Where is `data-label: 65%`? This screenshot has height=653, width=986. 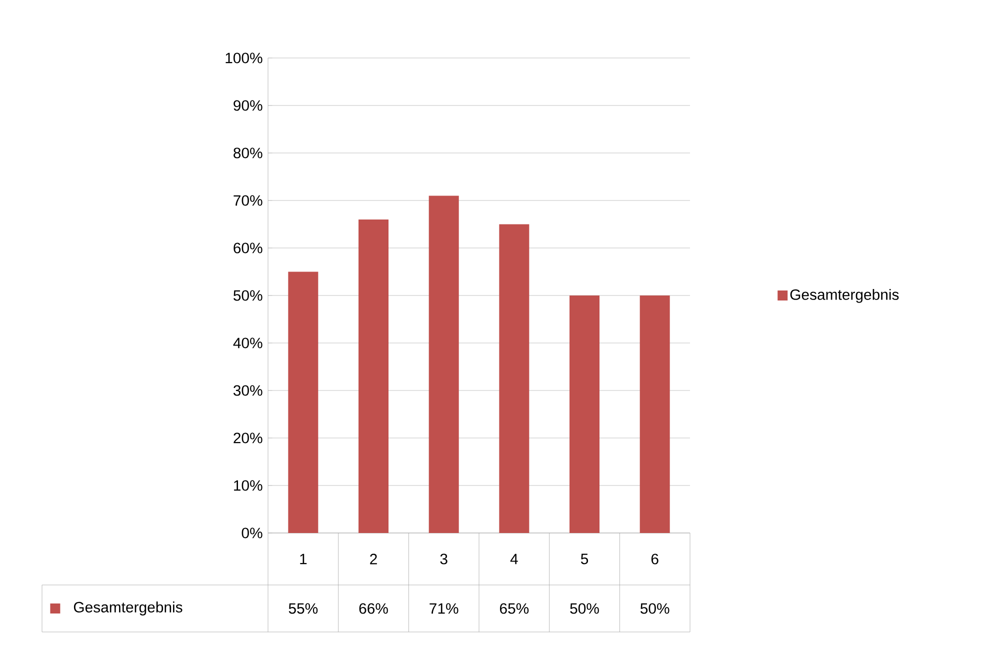
data-label: 65% is located at coordinates (514, 608).